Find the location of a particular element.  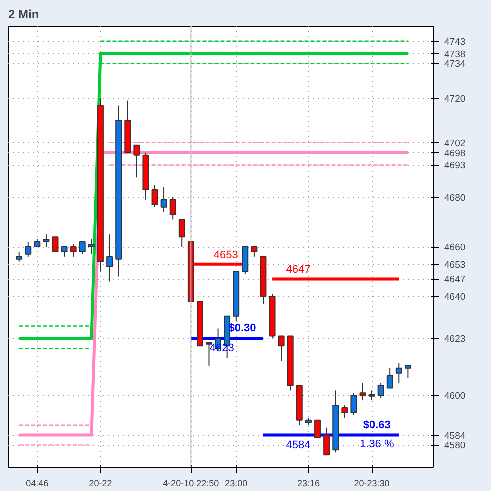

y-tick-label: 4680 is located at coordinates (455, 198).